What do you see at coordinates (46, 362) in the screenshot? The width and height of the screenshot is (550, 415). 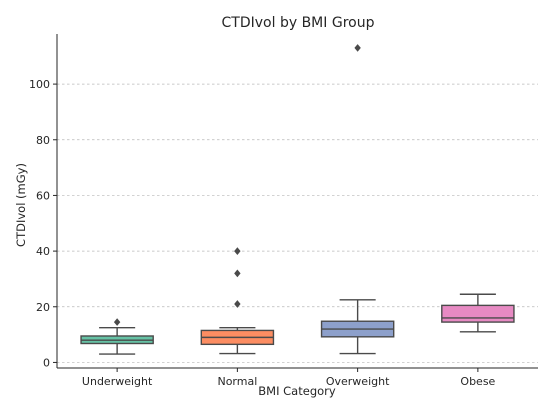 I see `y-tick-label-0: 0` at bounding box center [46, 362].